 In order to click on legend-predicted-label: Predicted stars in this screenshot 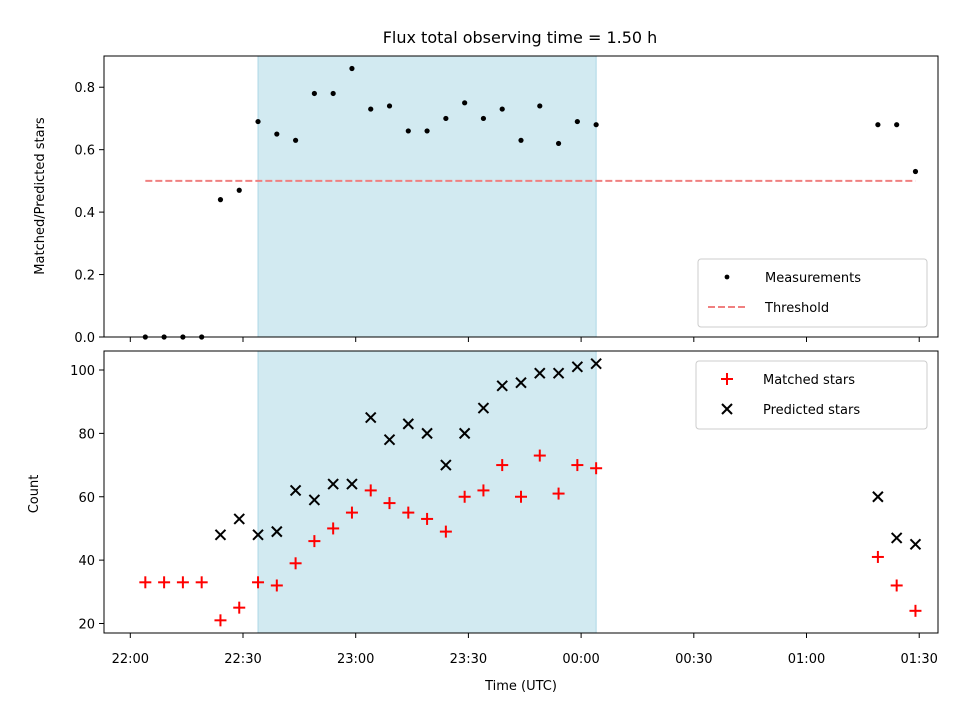, I will do `click(811, 410)`.